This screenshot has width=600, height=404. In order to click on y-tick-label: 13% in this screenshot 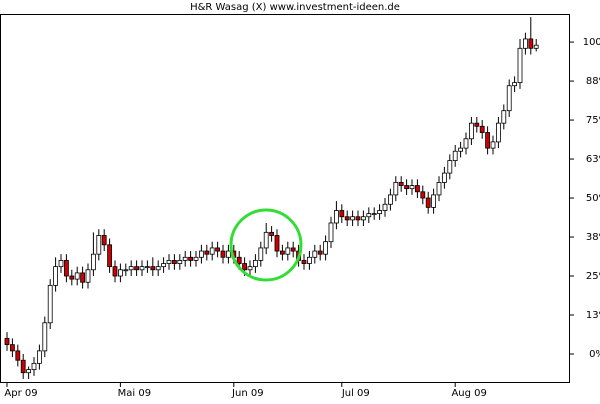, I will do `click(593, 315)`.